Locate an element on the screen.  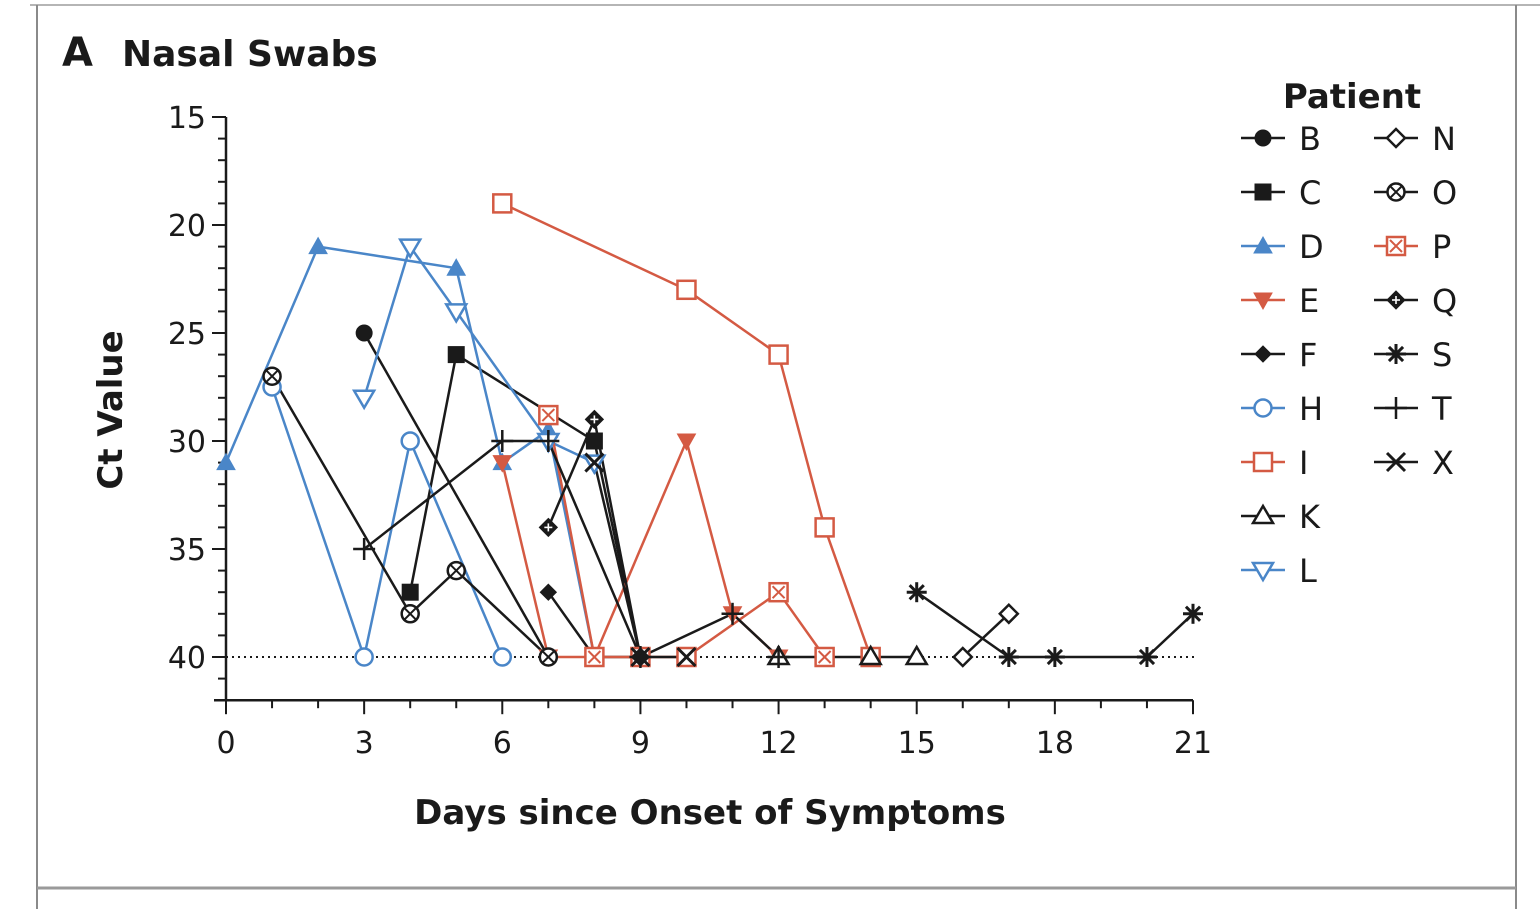
data-point-f is located at coordinates (548, 592).